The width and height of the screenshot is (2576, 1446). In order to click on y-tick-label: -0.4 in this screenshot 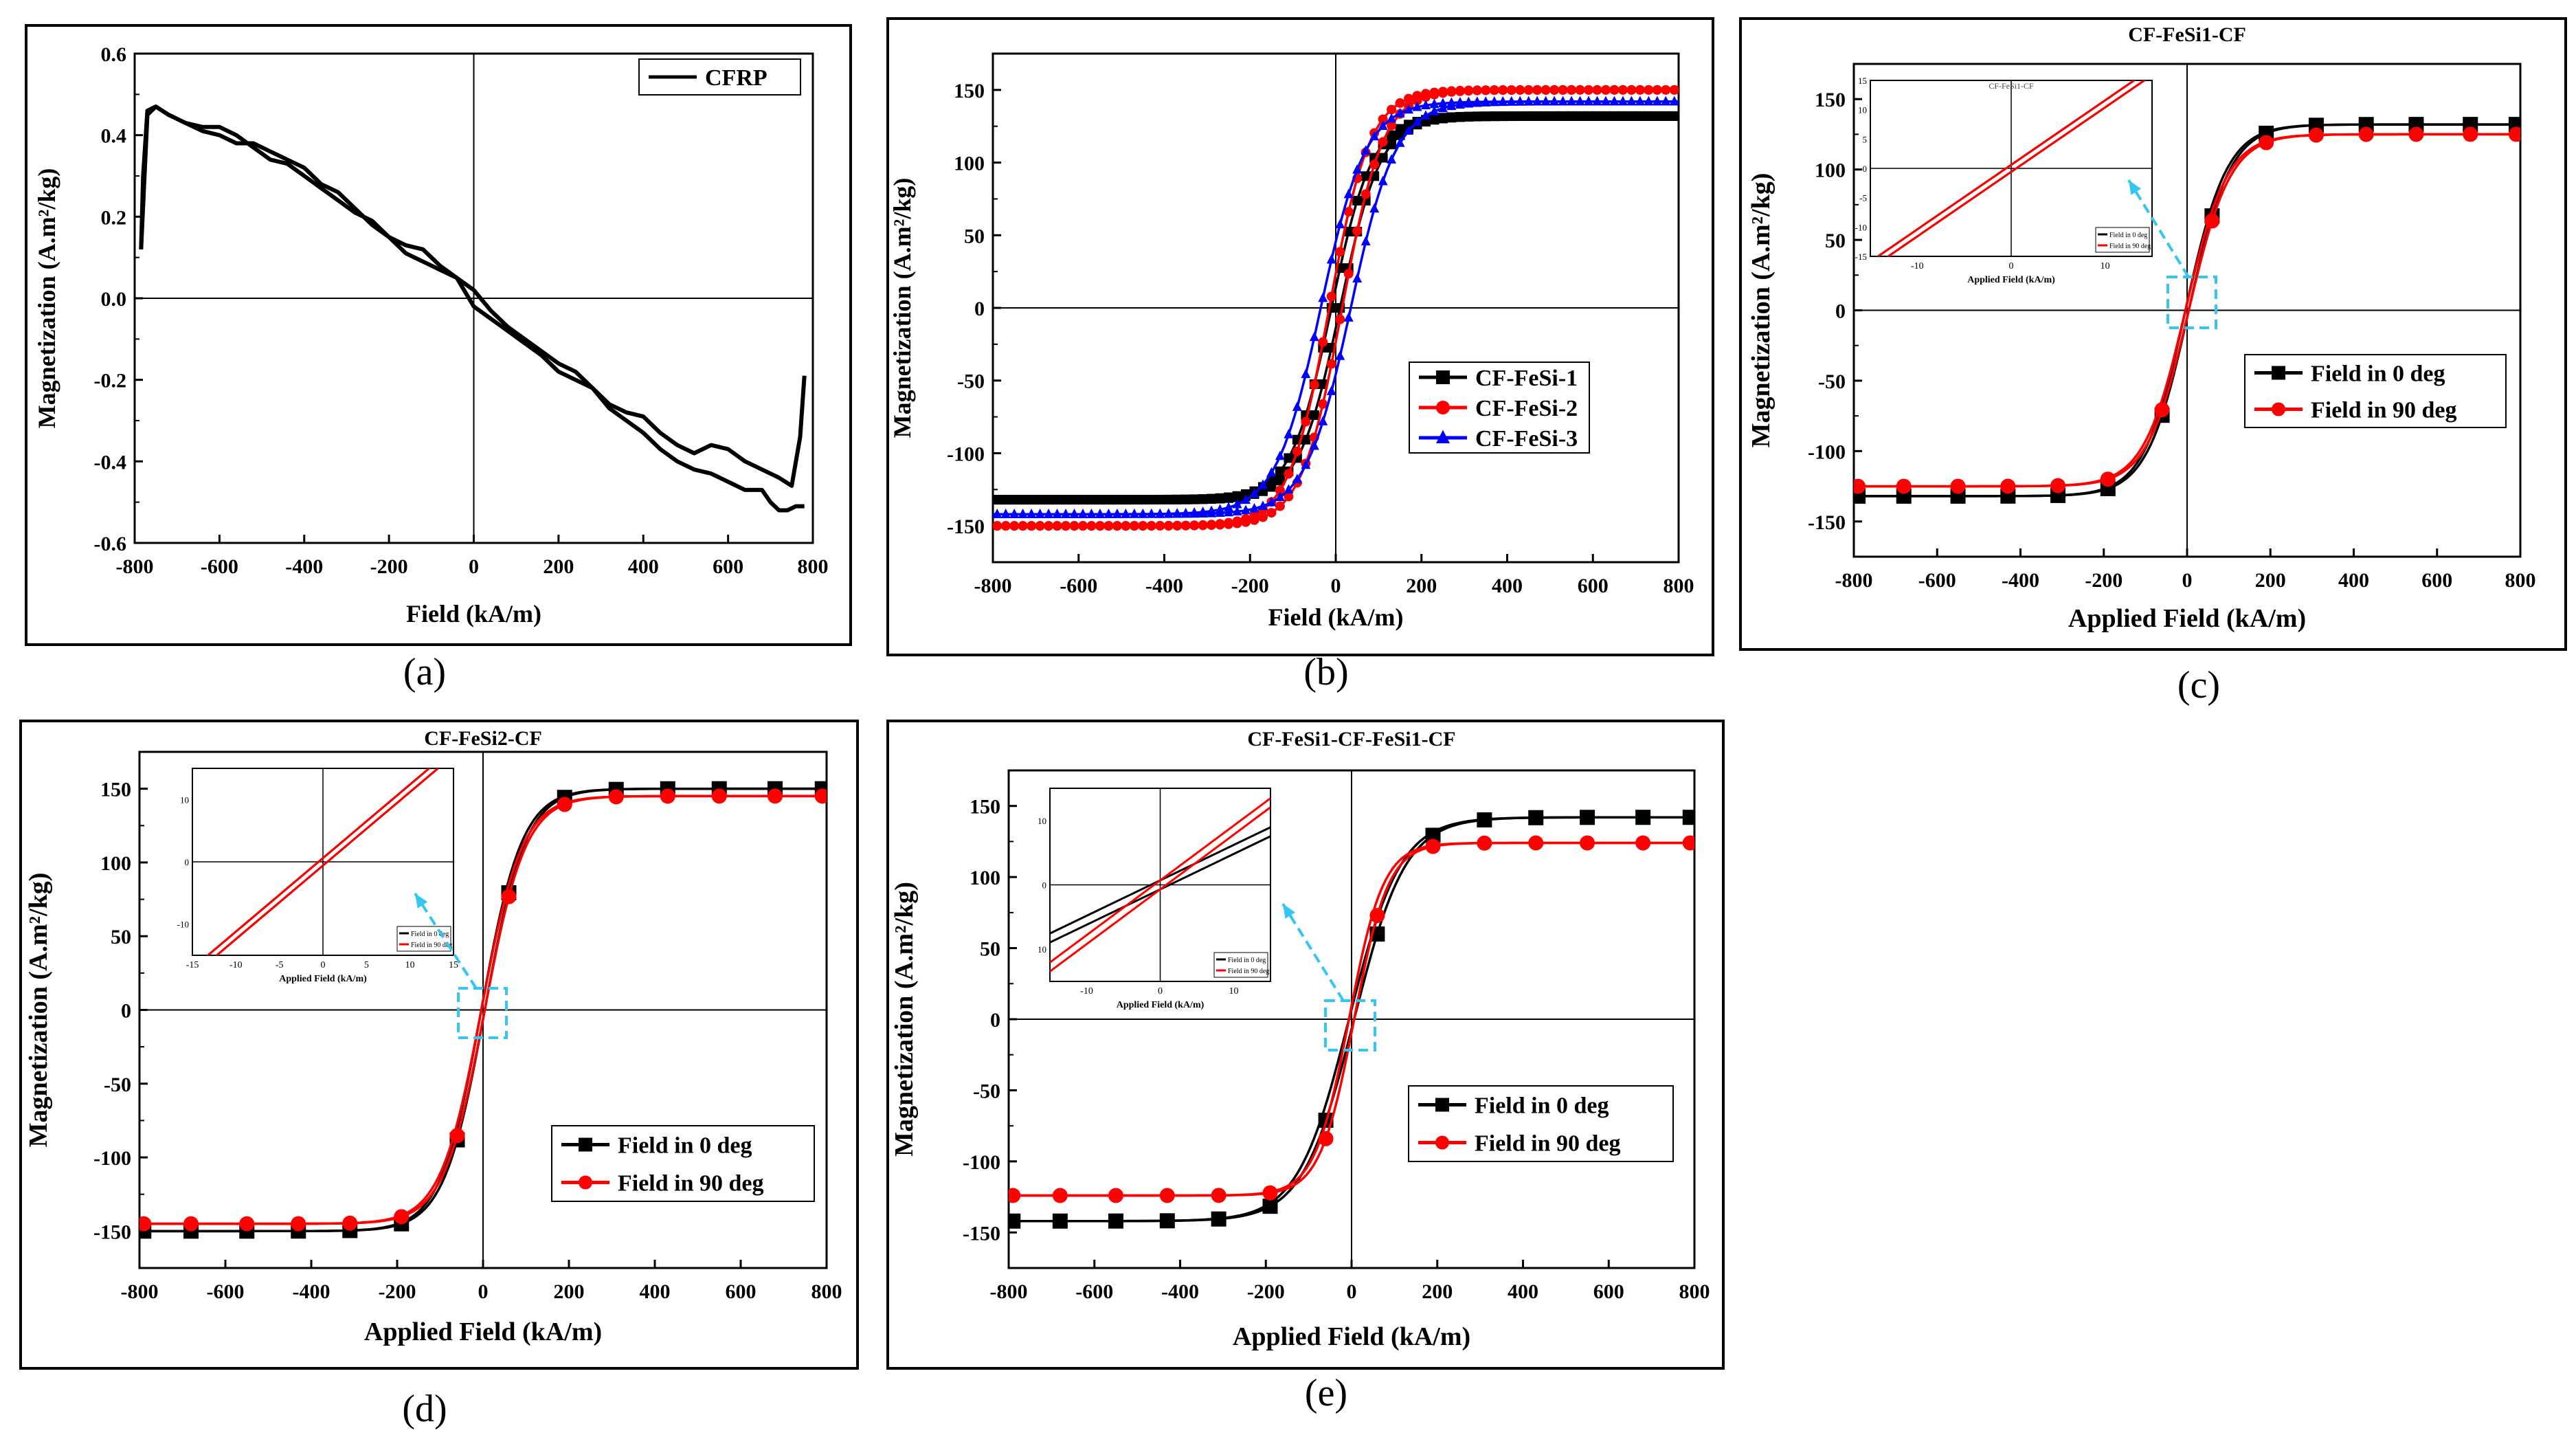, I will do `click(110, 462)`.